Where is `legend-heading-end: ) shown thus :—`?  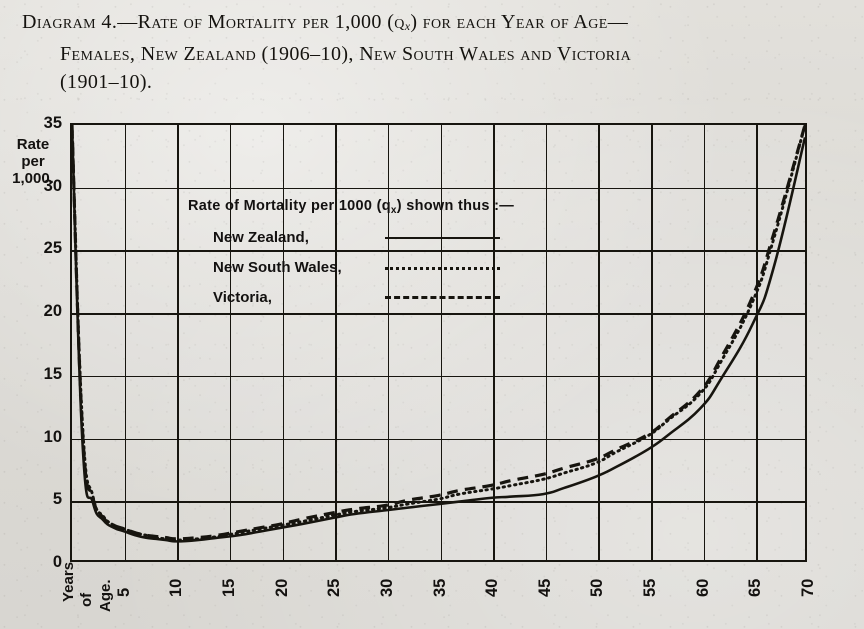 legend-heading-end: ) shown thus :— is located at coordinates (455, 206).